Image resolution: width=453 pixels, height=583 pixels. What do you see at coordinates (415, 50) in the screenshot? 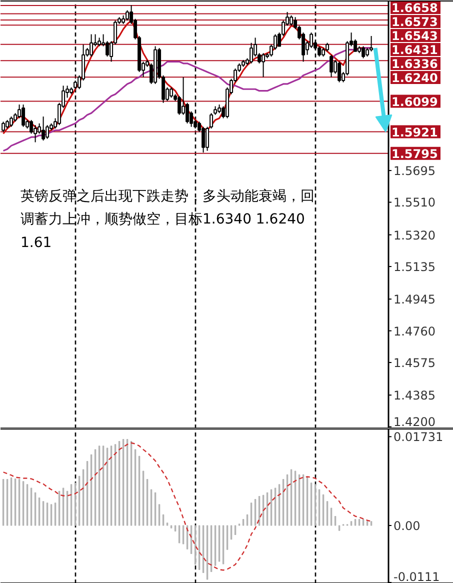
I see `ref-line-label: 1.6431` at bounding box center [415, 50].